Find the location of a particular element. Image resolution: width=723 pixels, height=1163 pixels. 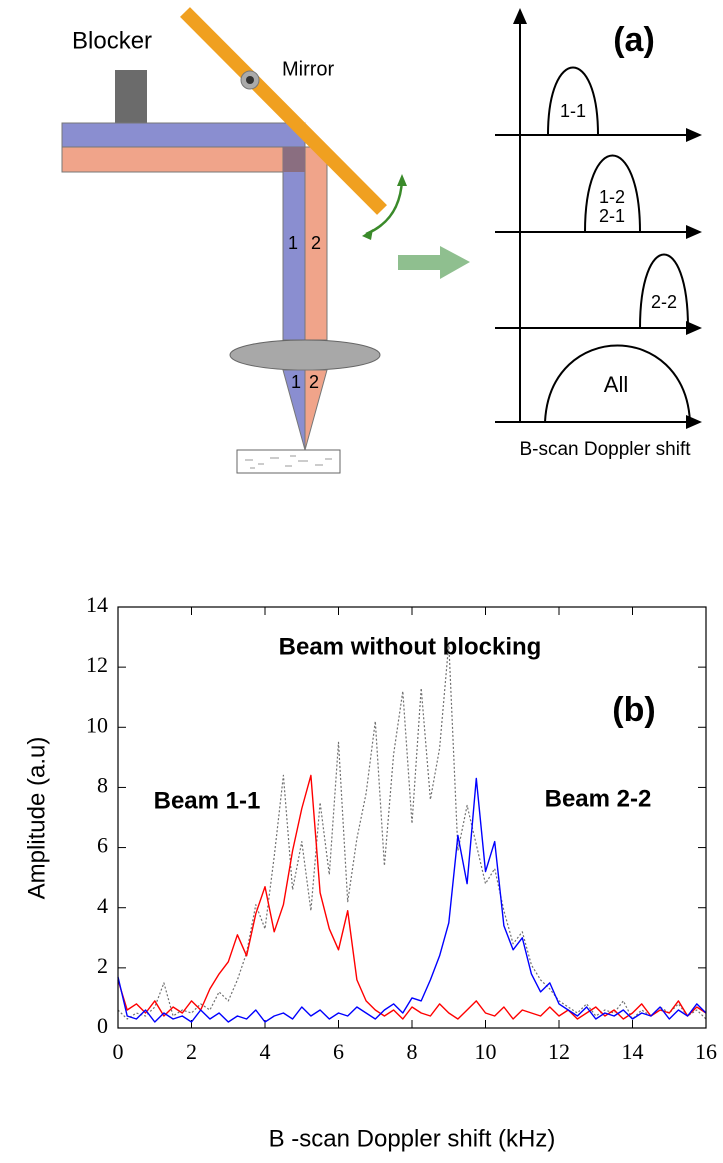

x-tick-label: 10 is located at coordinates (486, 1051).